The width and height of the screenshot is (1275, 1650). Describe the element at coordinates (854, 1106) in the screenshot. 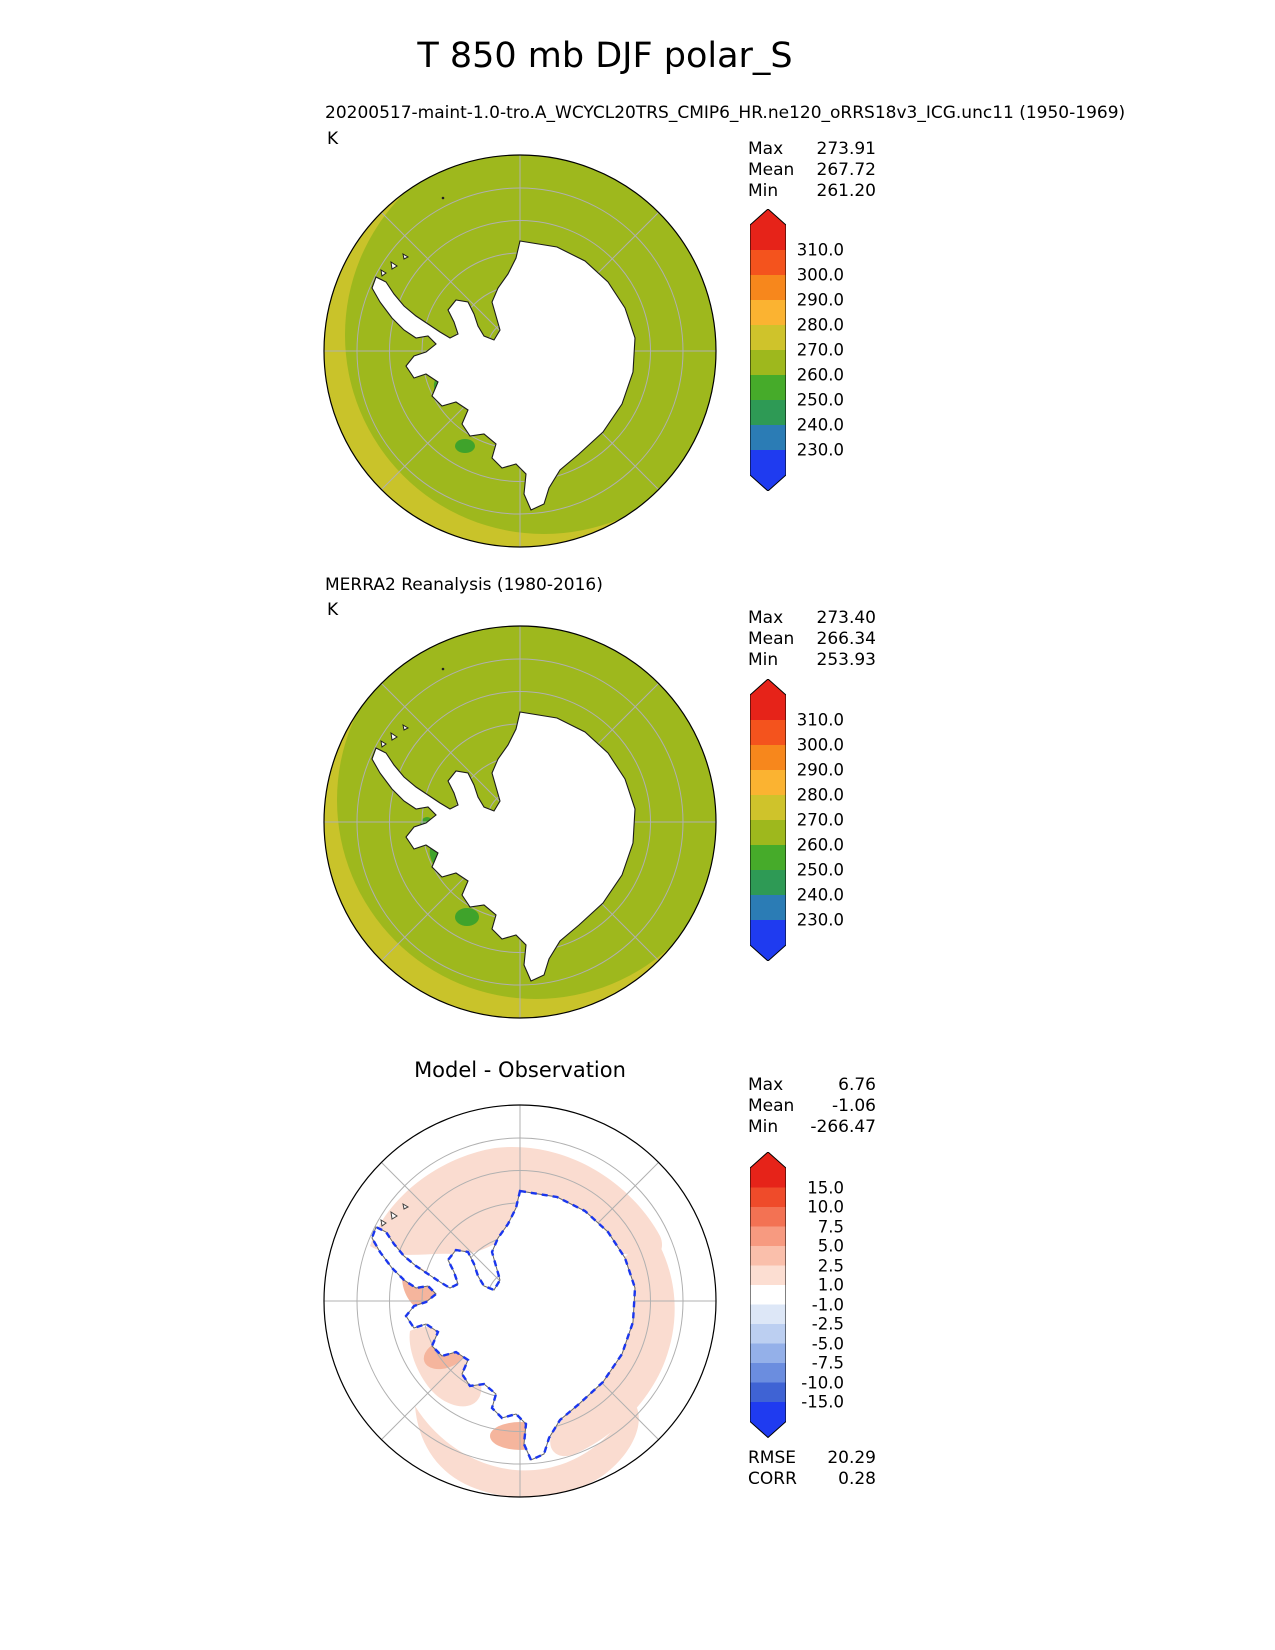

I see `stat-value: -1.06` at that location.